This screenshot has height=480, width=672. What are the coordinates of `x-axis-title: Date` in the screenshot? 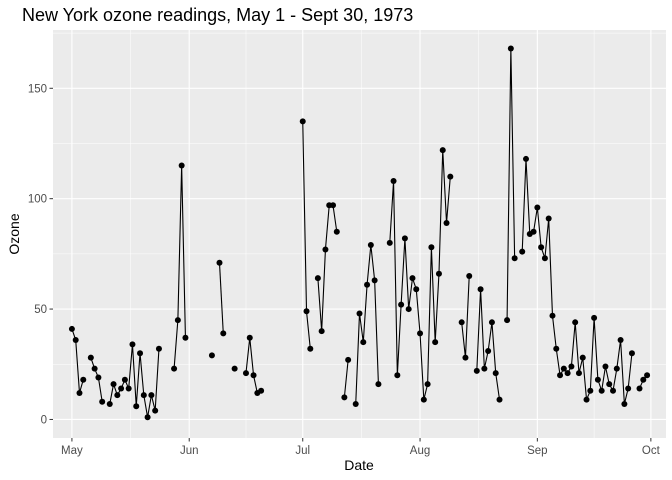 It's located at (359, 465).